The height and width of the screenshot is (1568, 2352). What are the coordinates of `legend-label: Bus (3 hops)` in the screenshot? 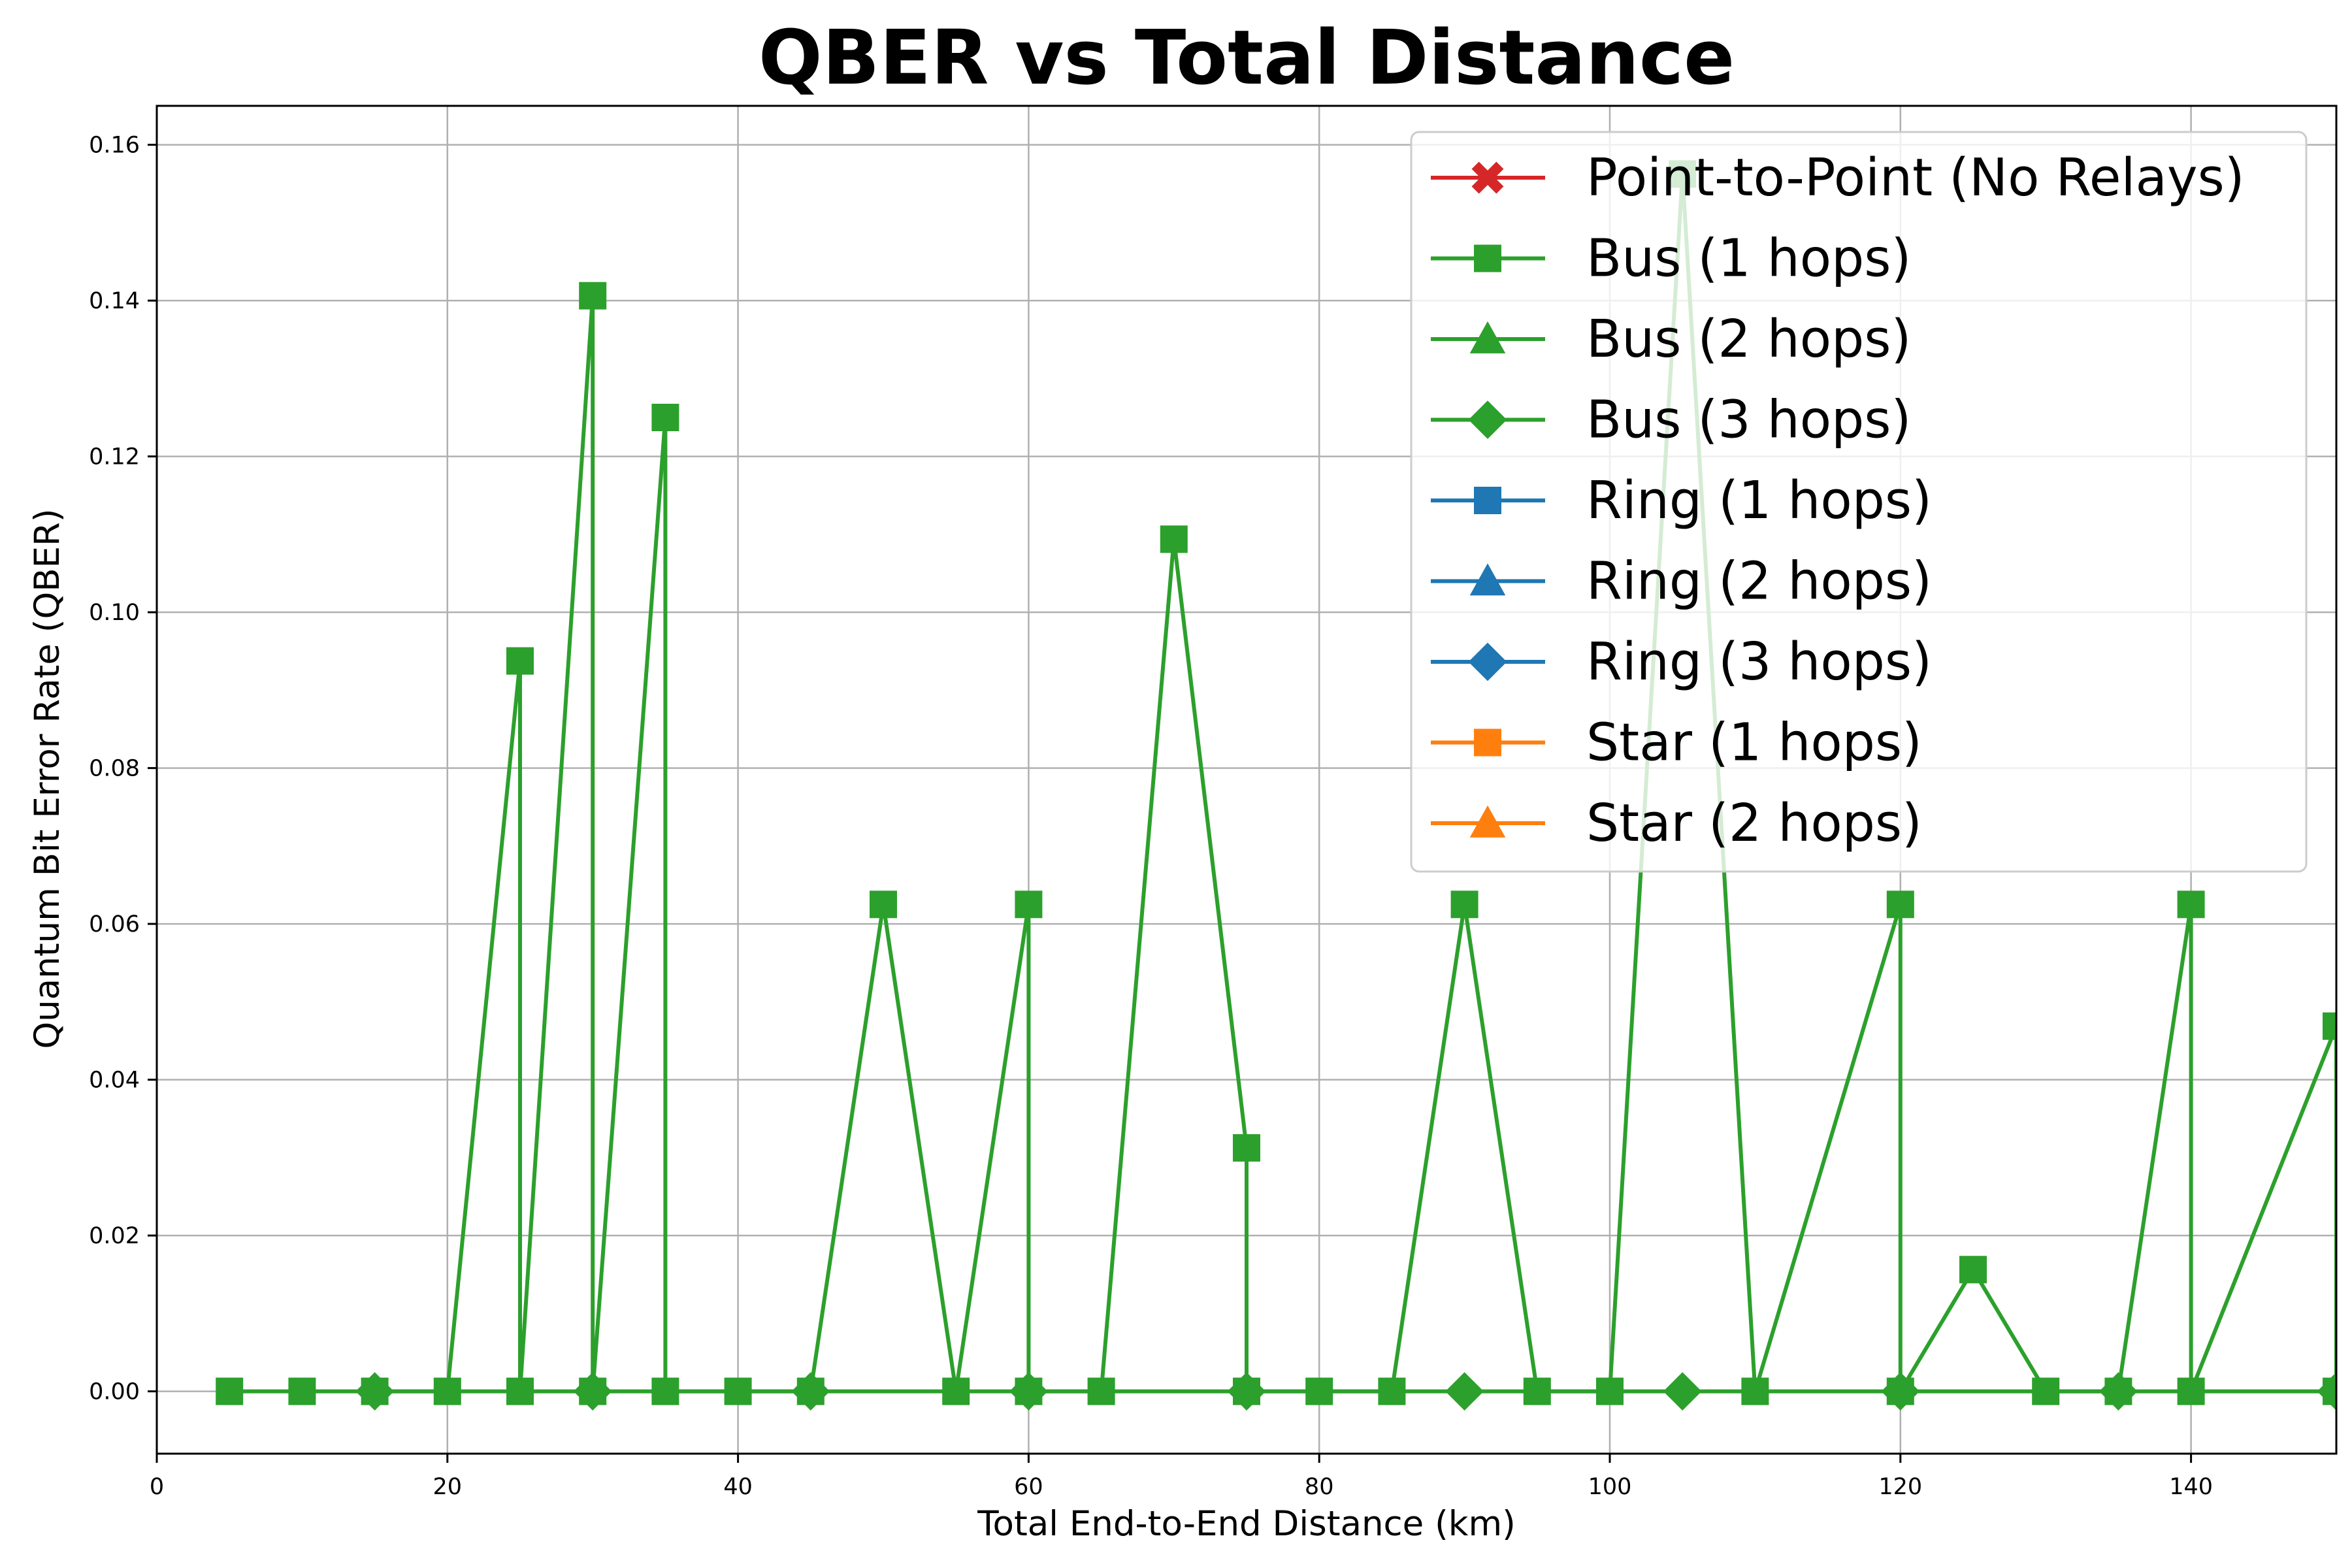 It's located at (1748, 420).